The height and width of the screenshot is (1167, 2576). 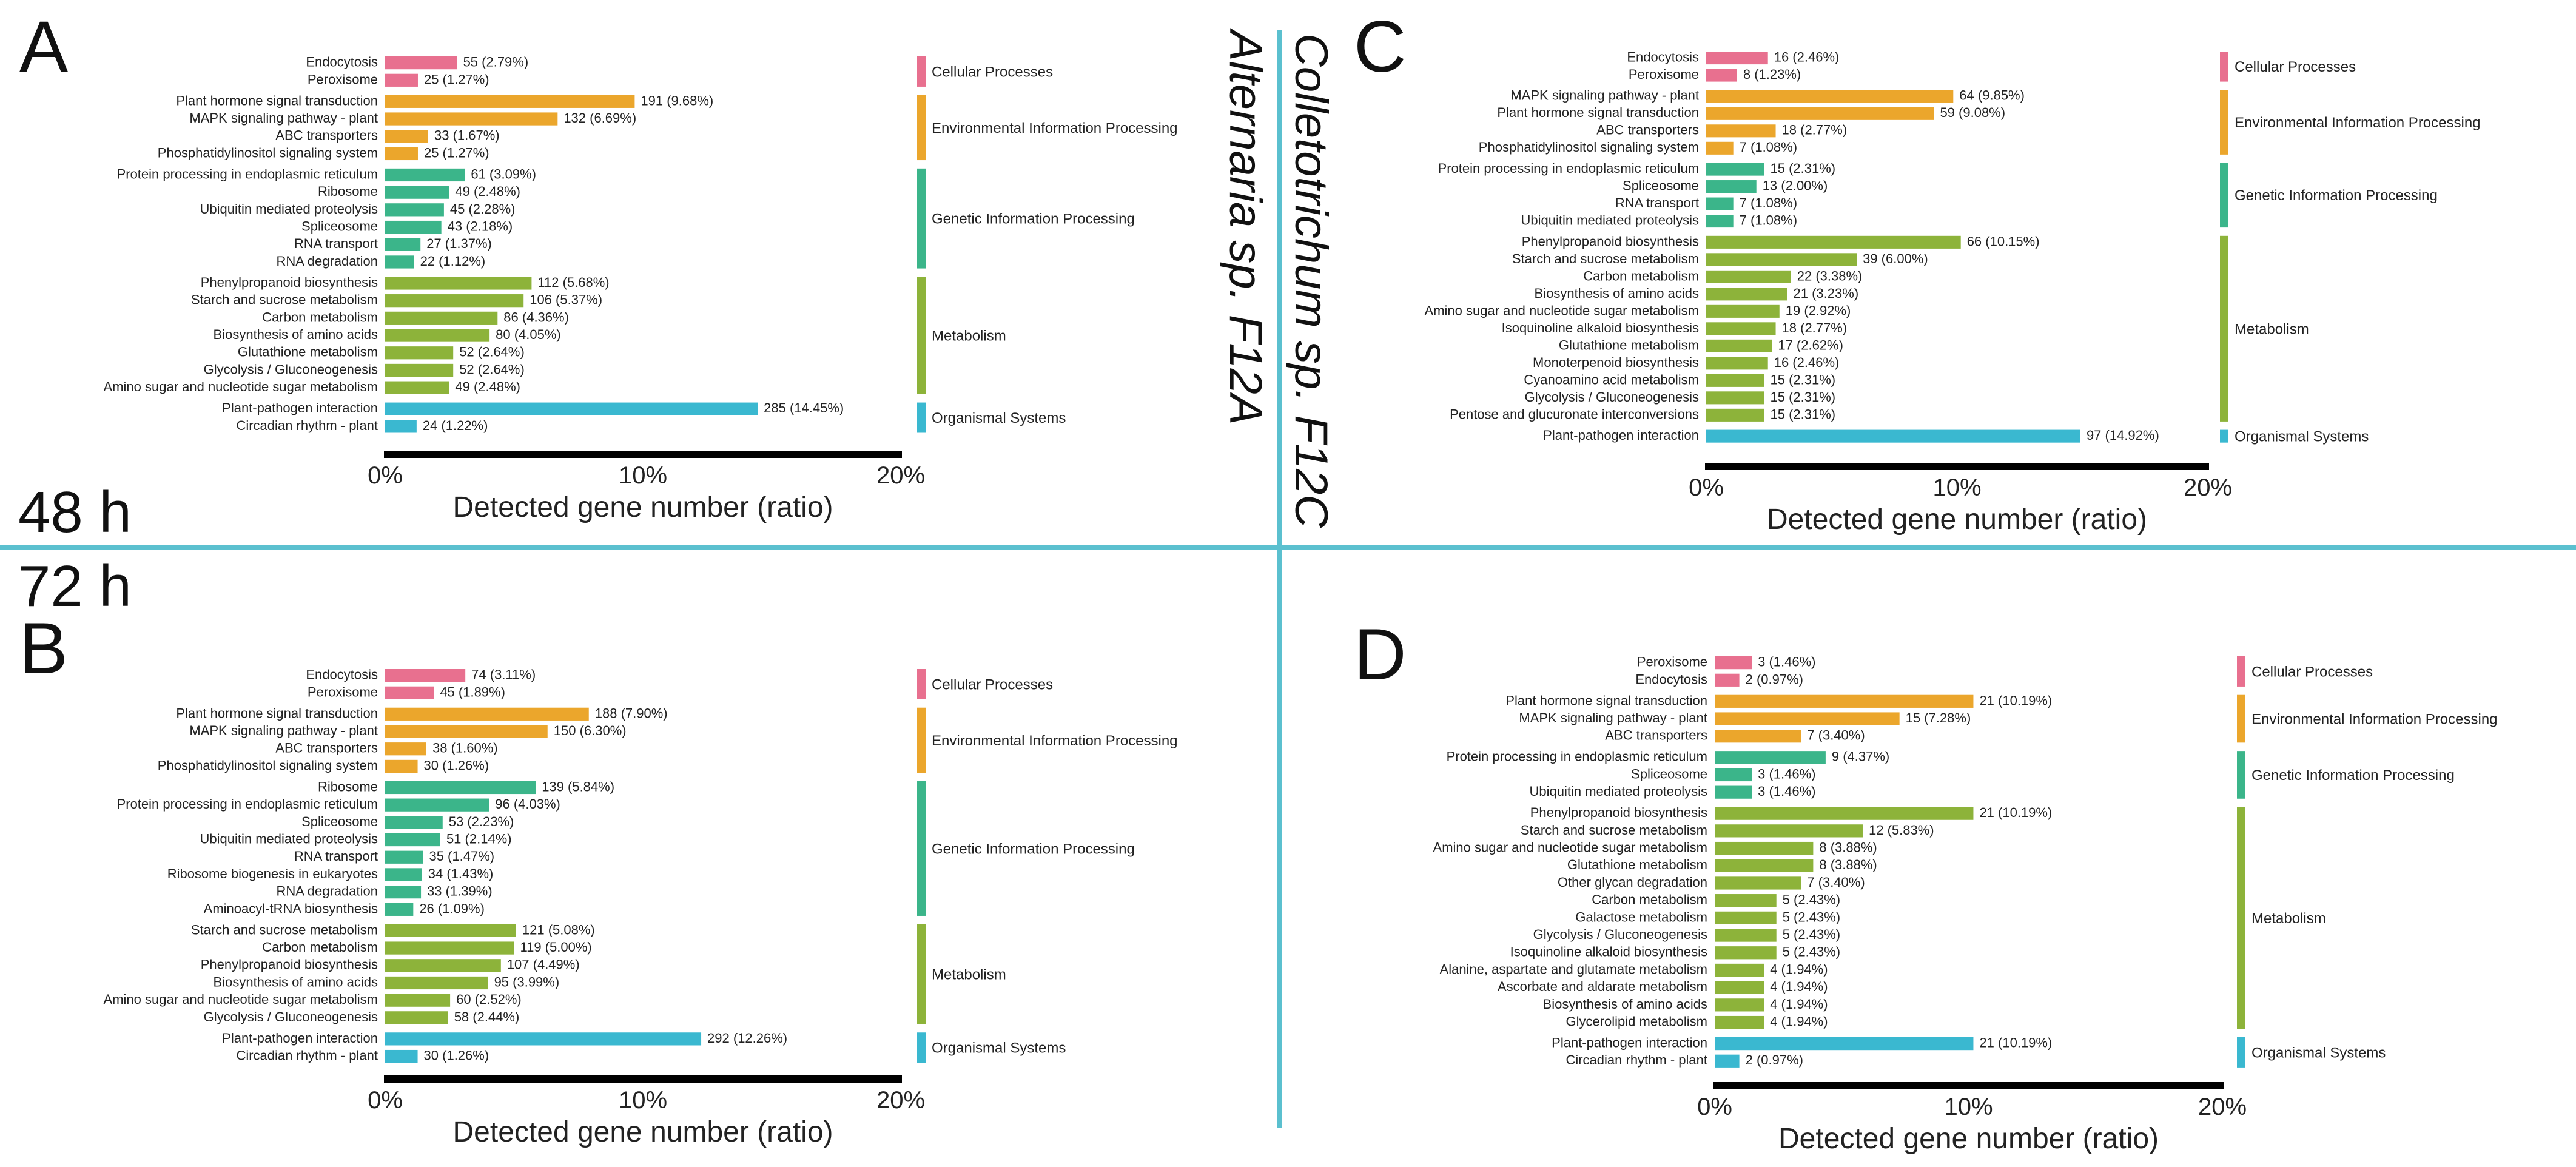 I want to click on category-label-environmental-information-processing: Environmental Information Processing, so click(x=1055, y=741).